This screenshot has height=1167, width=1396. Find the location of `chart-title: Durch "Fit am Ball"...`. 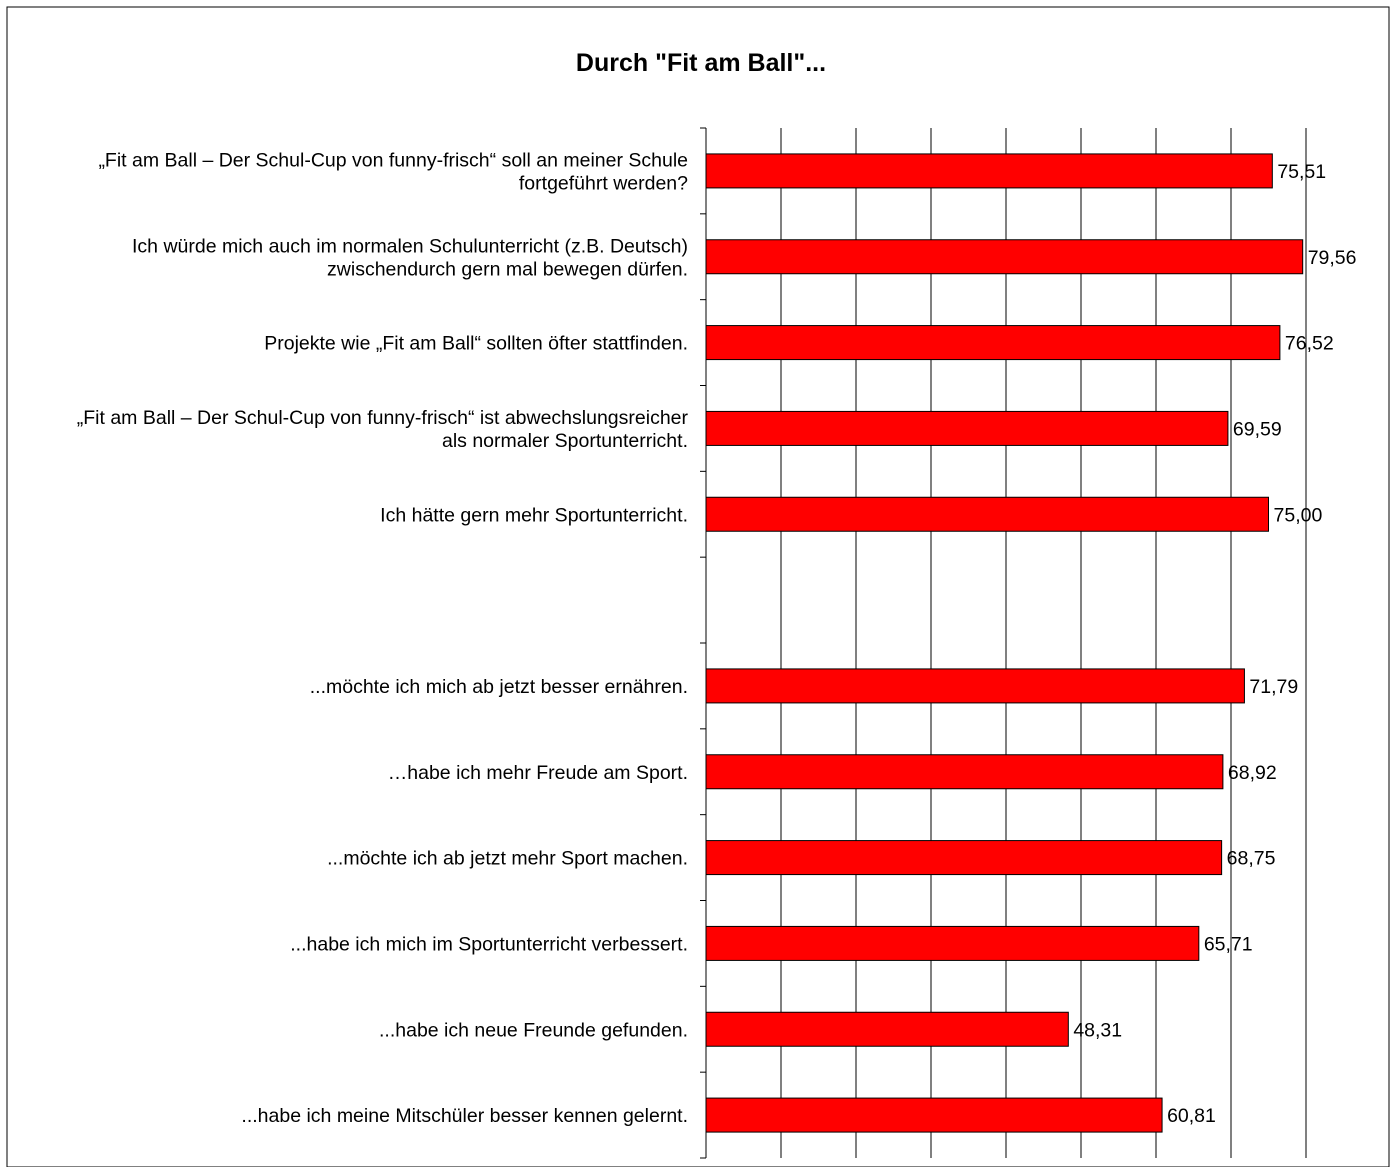

chart-title: Durch "Fit am Ball"... is located at coordinates (701, 63).